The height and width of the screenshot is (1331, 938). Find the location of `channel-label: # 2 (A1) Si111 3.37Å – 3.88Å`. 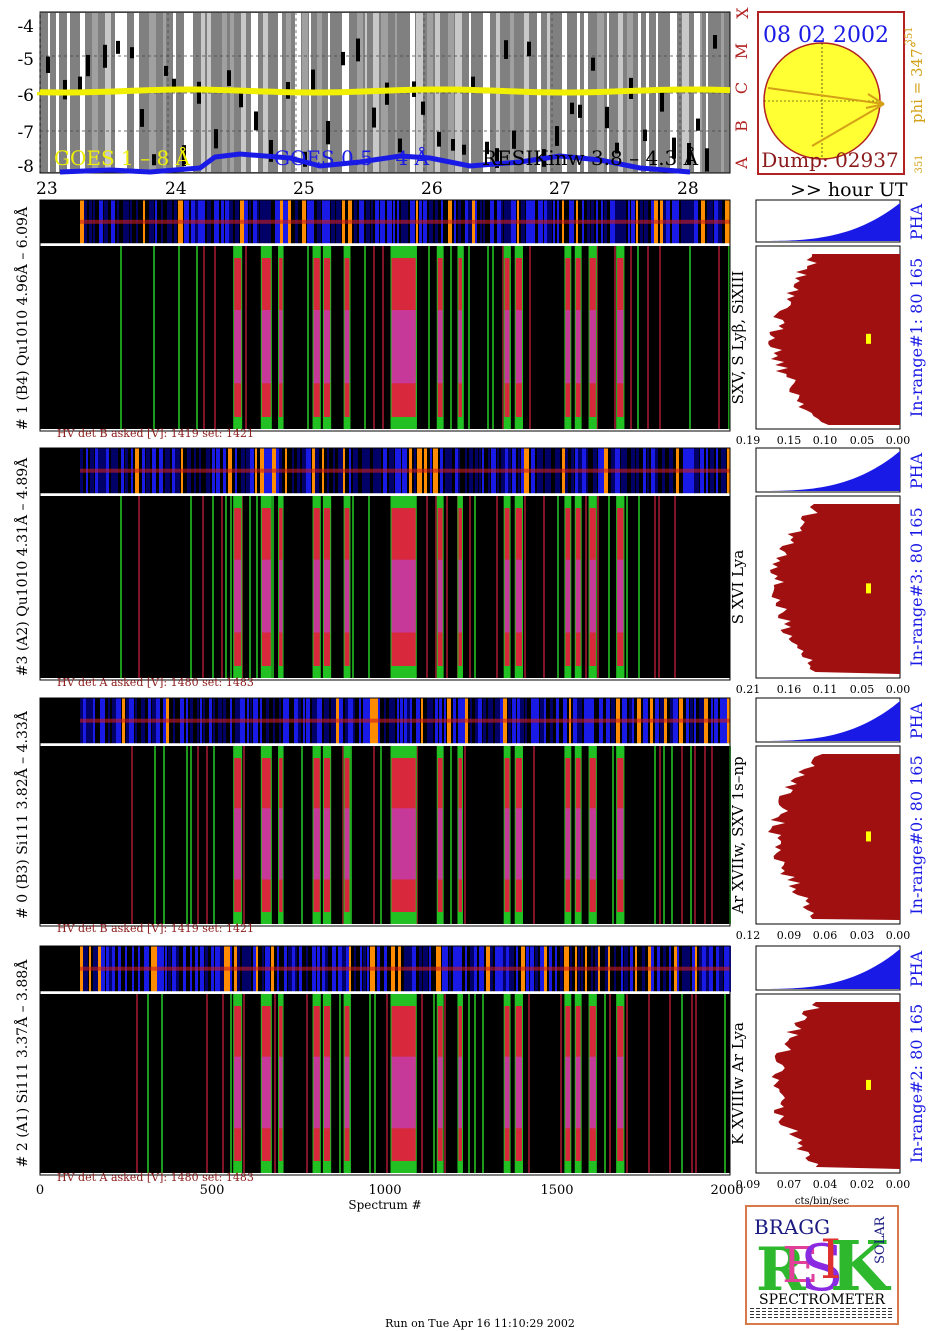

channel-label: # 2 (A1) Si111 3.37Å – 3.88Å is located at coordinates (22, 1063).